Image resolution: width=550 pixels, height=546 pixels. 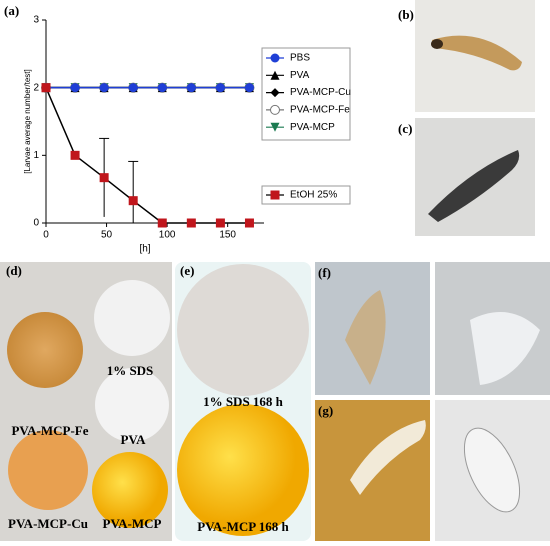 I want to click on larva-head, so click(x=437, y=44).